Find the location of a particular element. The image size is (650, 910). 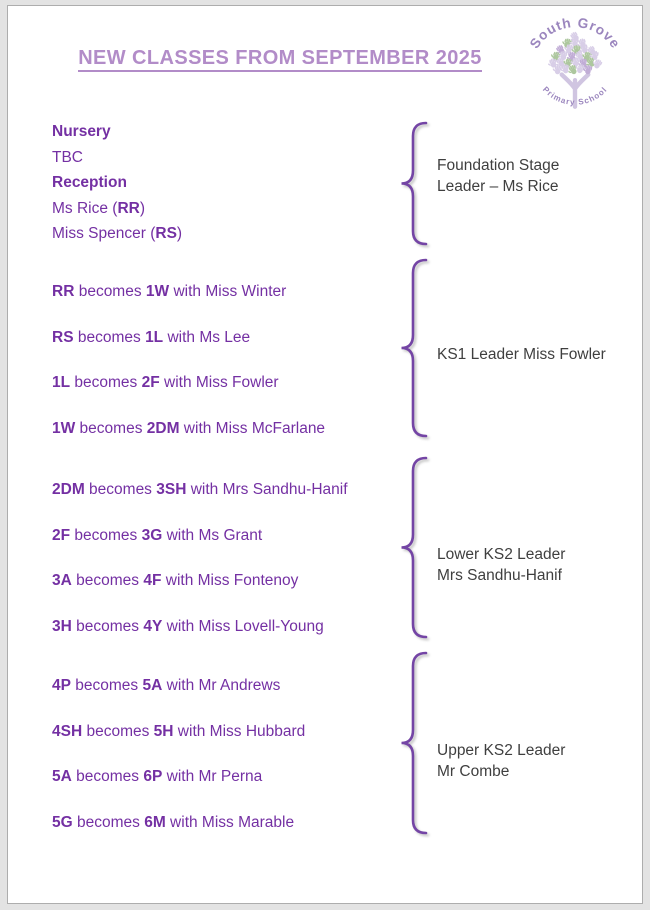

page-title-text: NEW CLASSES FROM SEPTEMBER 2025 is located at coordinates (280, 59).